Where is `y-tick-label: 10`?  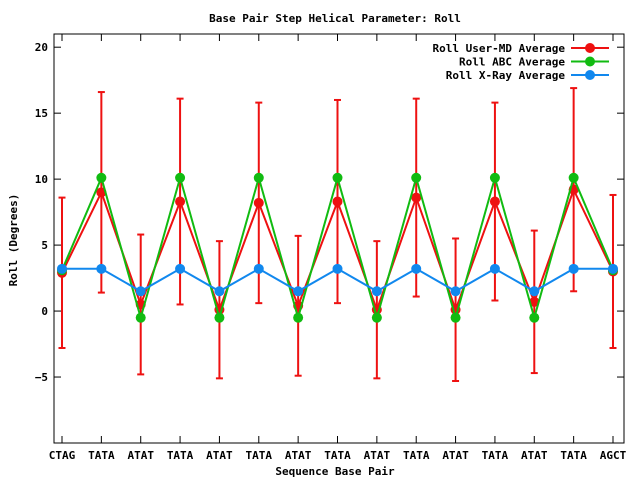
y-tick-label: 10 is located at coordinates (41, 179).